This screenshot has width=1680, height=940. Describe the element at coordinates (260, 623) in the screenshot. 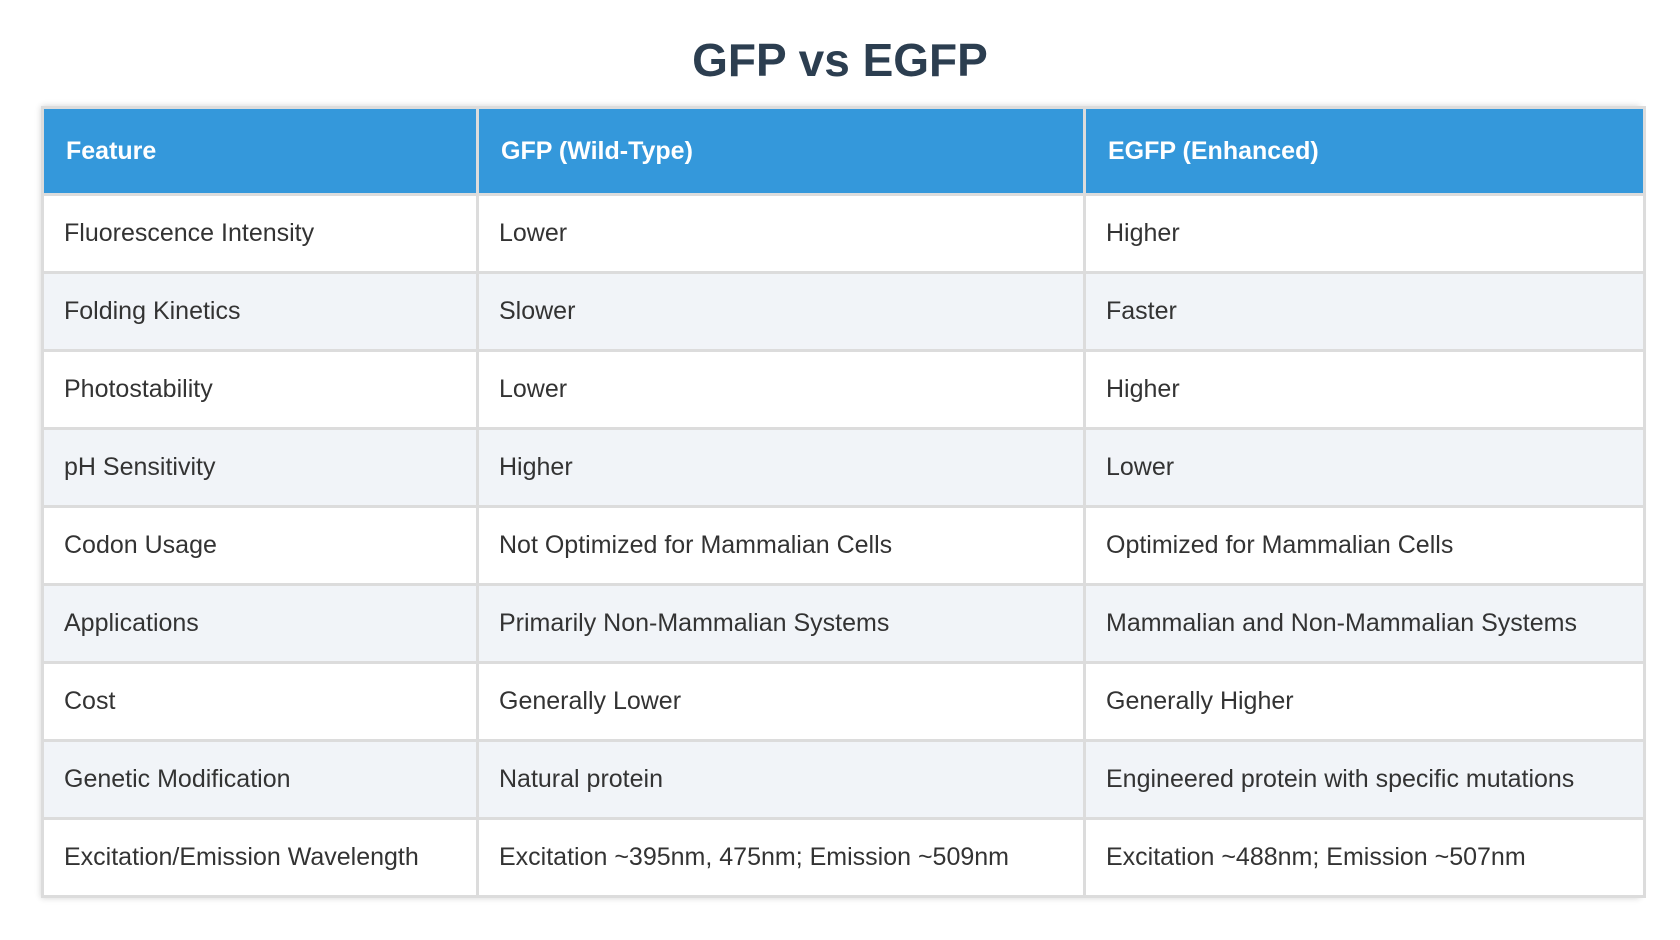

I see `feature-cell: Applications` at that location.